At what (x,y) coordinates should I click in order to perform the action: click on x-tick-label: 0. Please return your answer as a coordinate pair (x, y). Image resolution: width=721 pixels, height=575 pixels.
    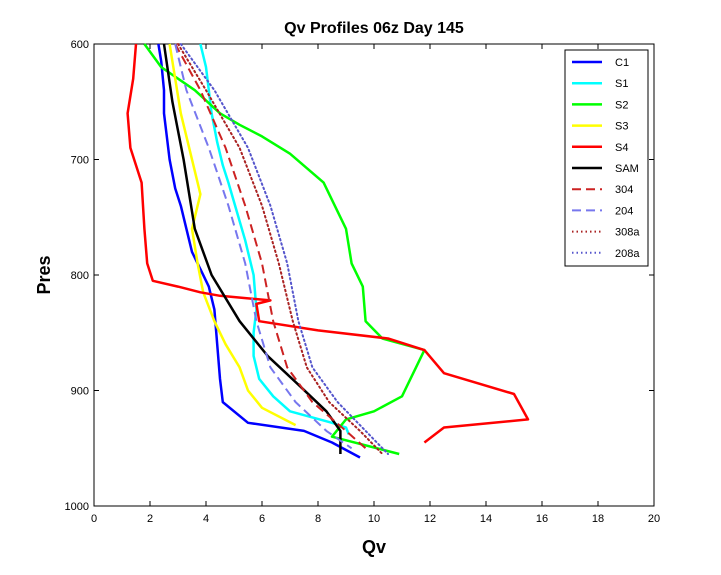
    Looking at the image, I should click on (94, 519).